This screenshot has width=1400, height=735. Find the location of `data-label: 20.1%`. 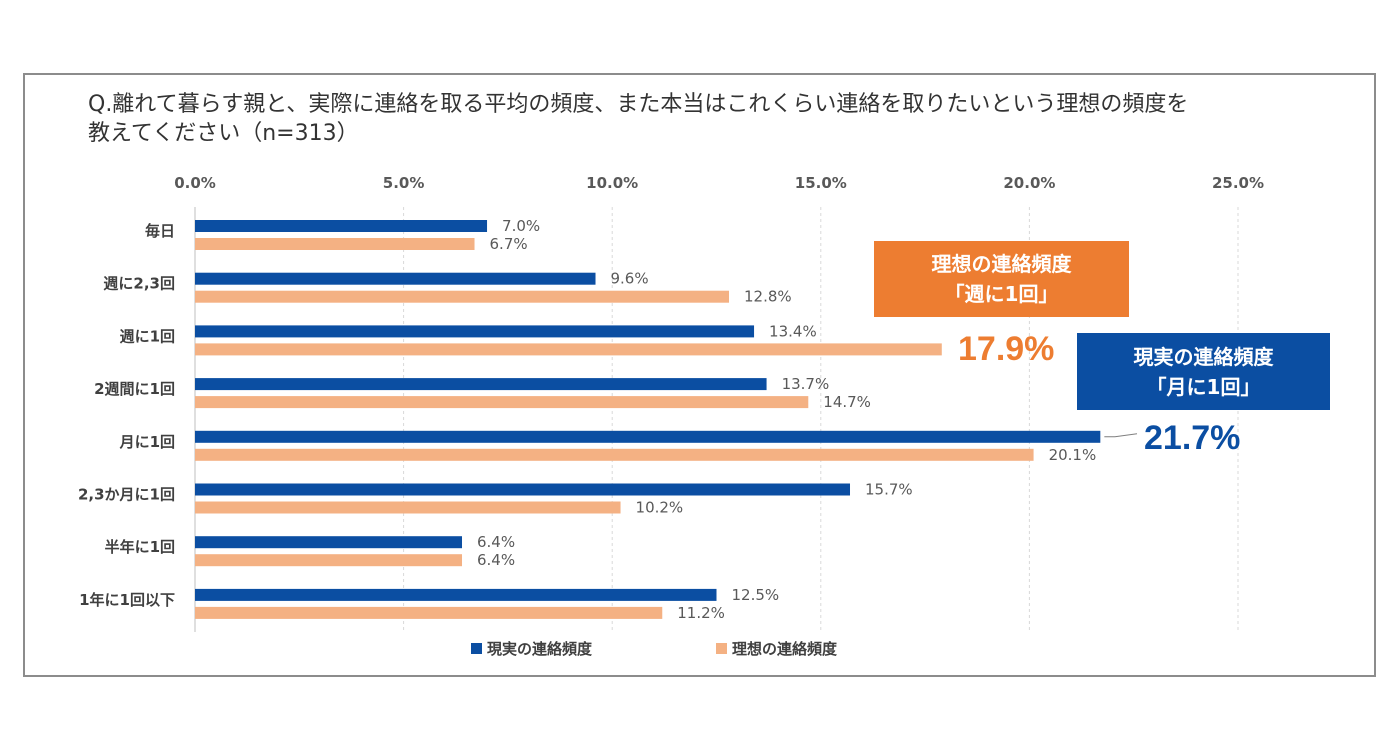

data-label: 20.1% is located at coordinates (1073, 455).